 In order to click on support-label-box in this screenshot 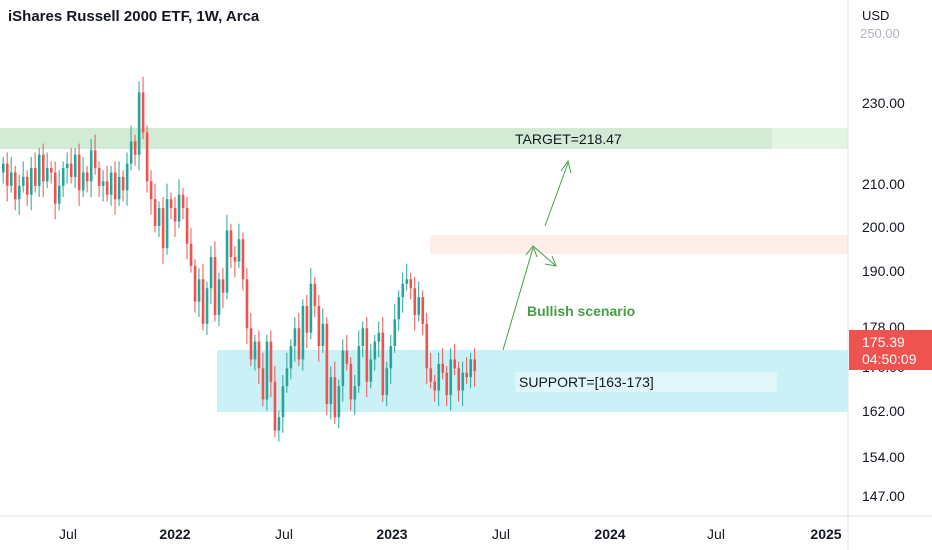, I will do `click(646, 382)`.